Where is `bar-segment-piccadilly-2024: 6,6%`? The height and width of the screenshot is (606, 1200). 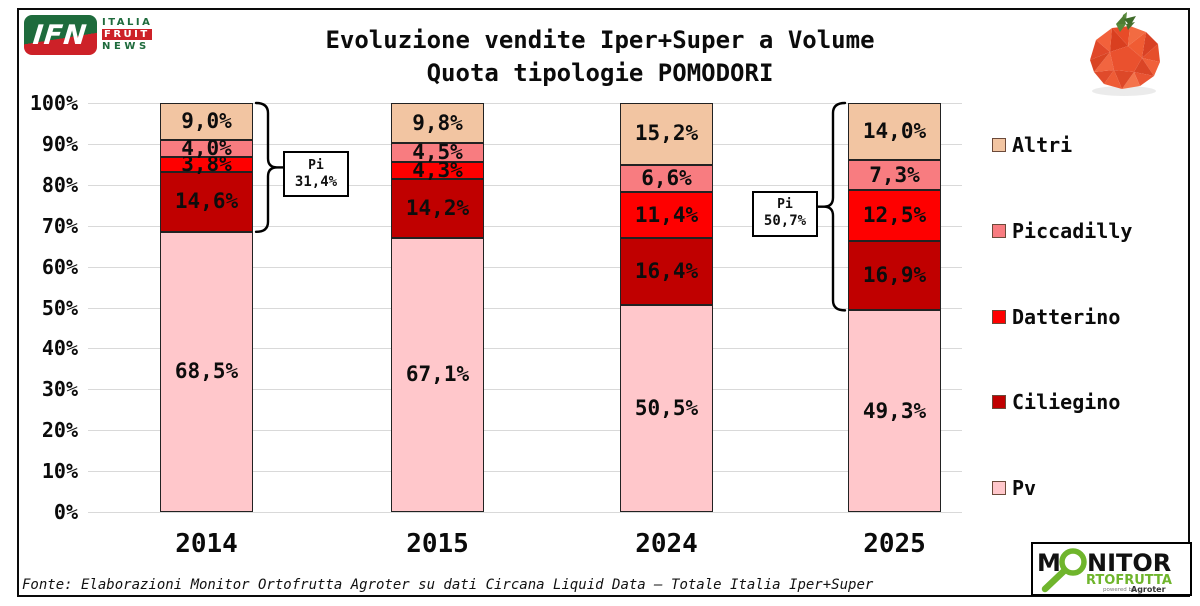
bar-segment-piccadilly-2024: 6,6% is located at coordinates (666, 178).